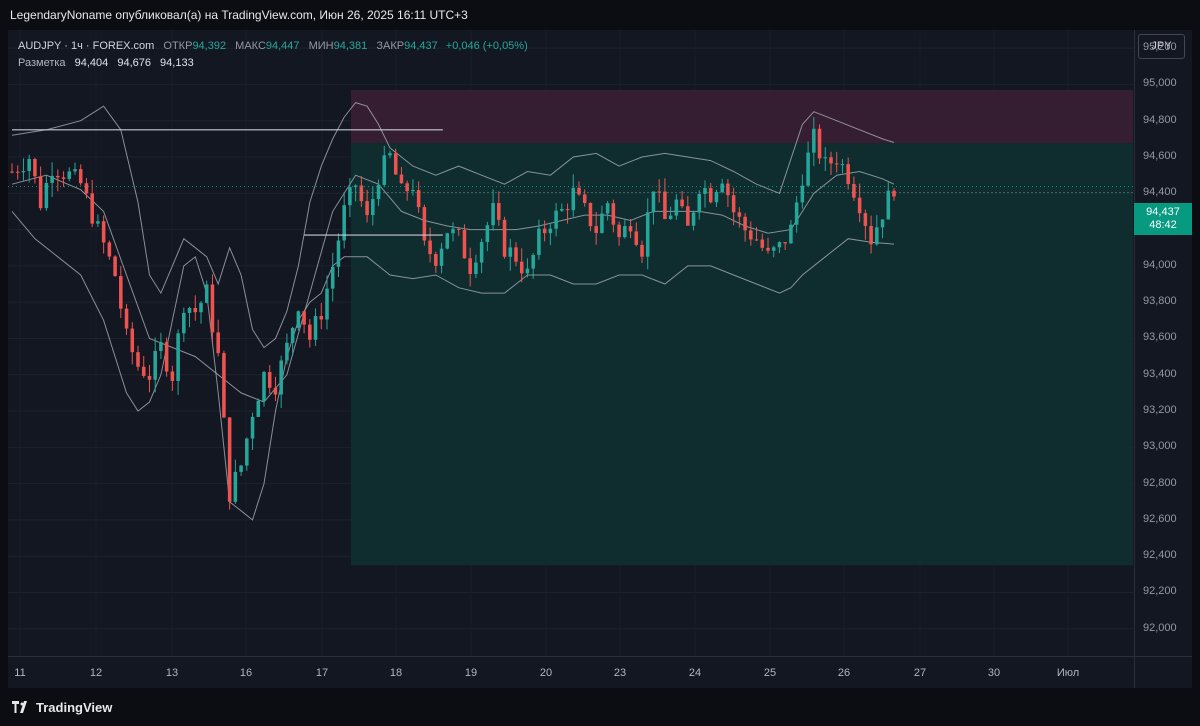 The width and height of the screenshot is (1200, 726). What do you see at coordinates (1161, 46) in the screenshot?
I see `currency-button: JPY` at bounding box center [1161, 46].